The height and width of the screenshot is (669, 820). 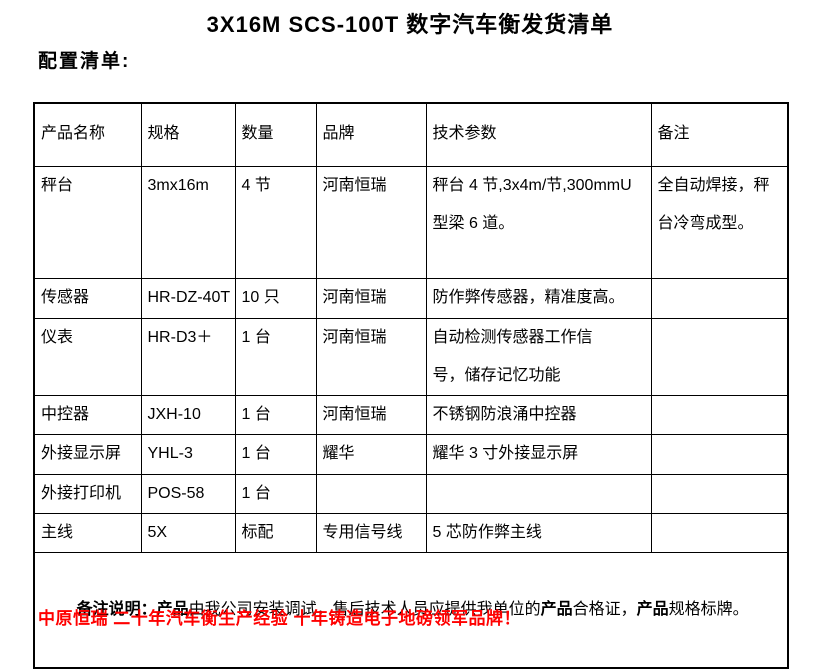 What do you see at coordinates (719, 134) in the screenshot?
I see `column-header-remark: 备注` at bounding box center [719, 134].